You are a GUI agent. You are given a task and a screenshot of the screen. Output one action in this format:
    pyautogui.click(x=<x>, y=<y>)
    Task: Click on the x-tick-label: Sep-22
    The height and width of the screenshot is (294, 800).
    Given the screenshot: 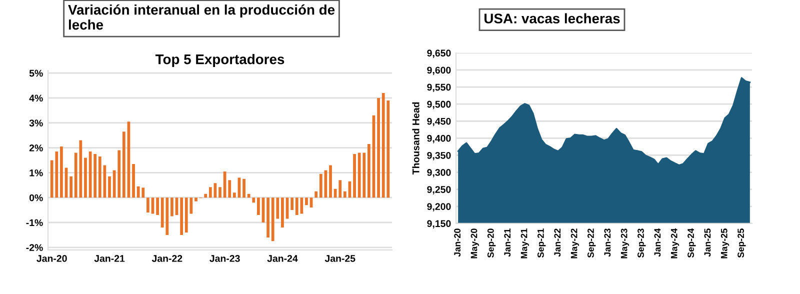 What is the action you would take?
    pyautogui.click(x=592, y=243)
    